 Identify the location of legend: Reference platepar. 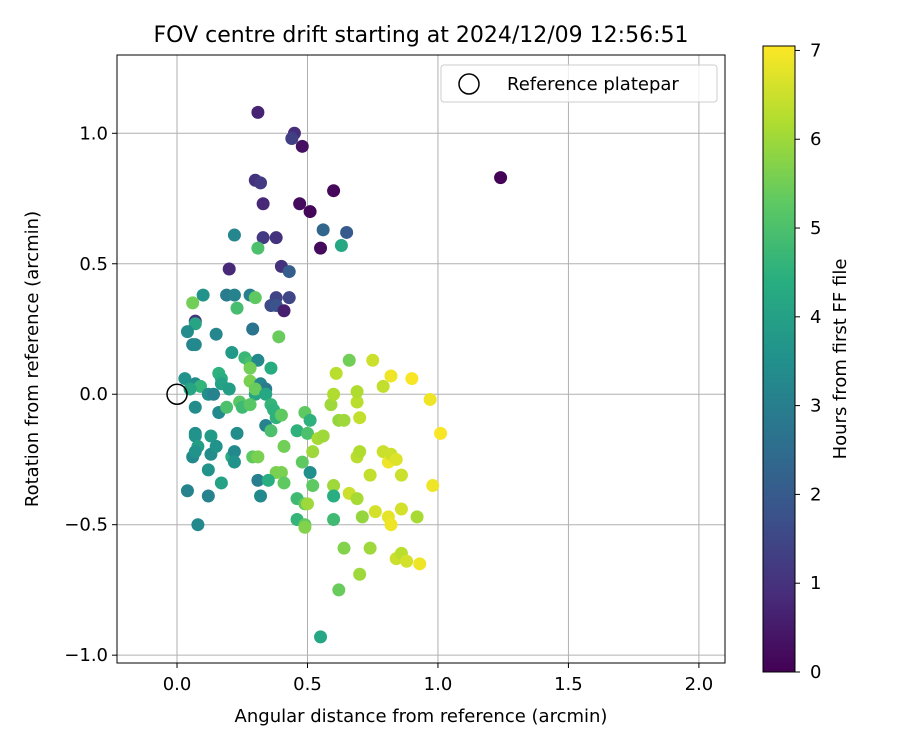
(579, 83).